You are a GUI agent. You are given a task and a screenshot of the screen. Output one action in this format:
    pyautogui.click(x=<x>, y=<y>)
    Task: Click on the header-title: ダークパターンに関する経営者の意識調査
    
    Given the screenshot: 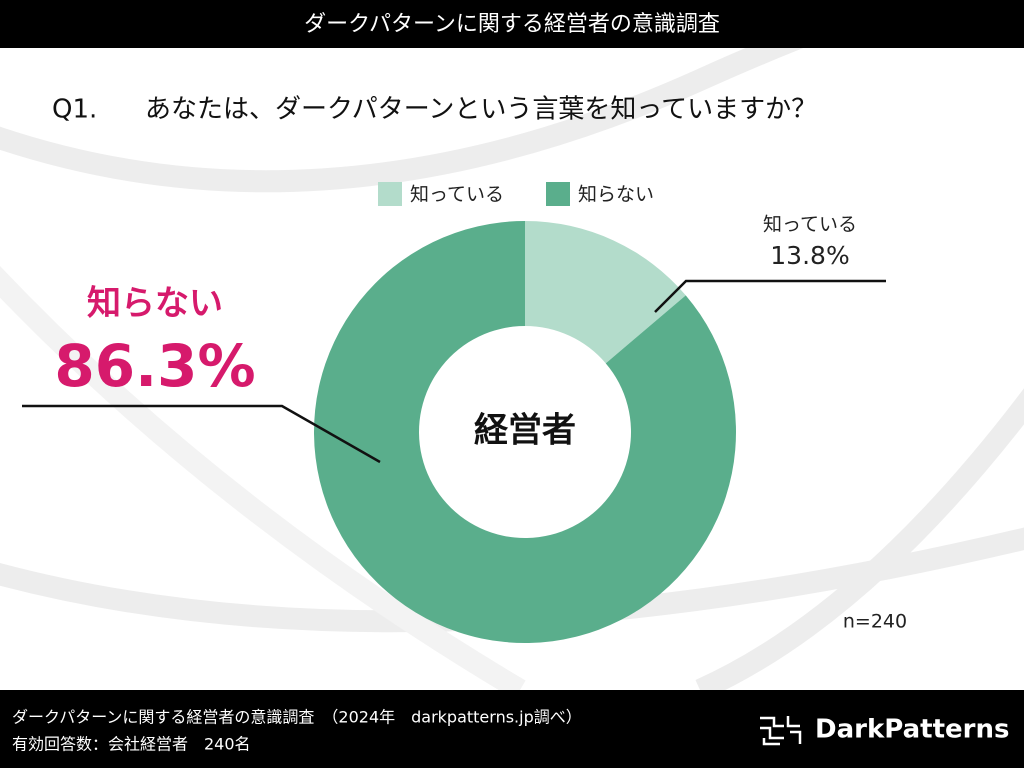 What is the action you would take?
    pyautogui.click(x=512, y=24)
    